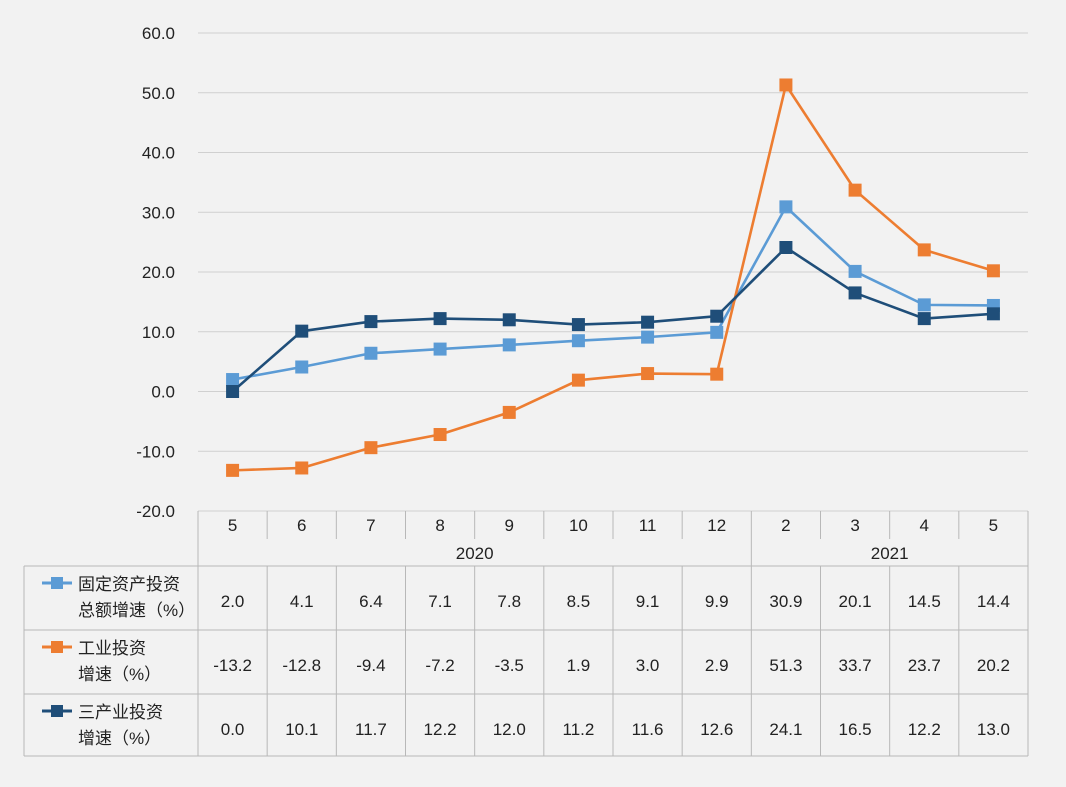 This screenshot has height=787, width=1066. I want to click on x-tick-label: 12, so click(716, 525).